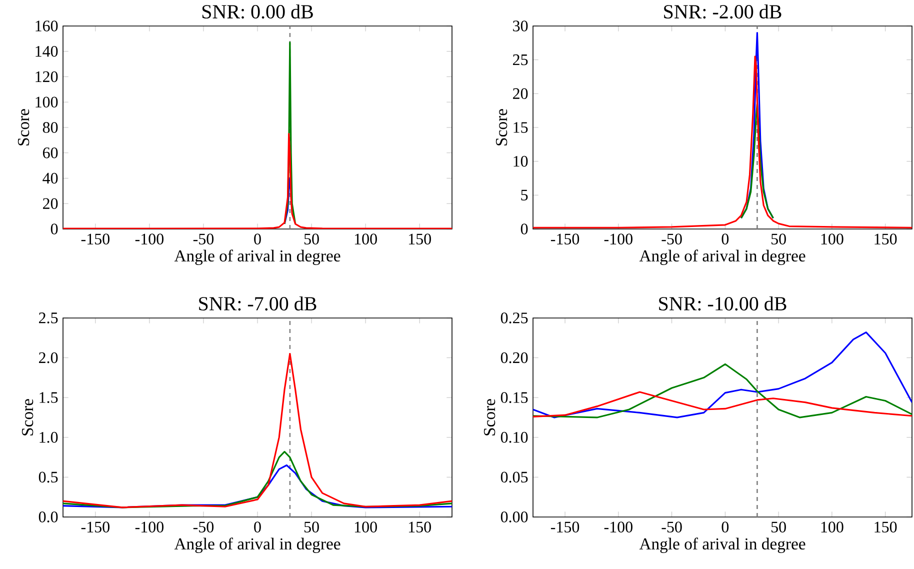 This screenshot has height=569, width=914. Describe the element at coordinates (514, 477) in the screenshot. I see `y-tick-label: 0.05` at that location.